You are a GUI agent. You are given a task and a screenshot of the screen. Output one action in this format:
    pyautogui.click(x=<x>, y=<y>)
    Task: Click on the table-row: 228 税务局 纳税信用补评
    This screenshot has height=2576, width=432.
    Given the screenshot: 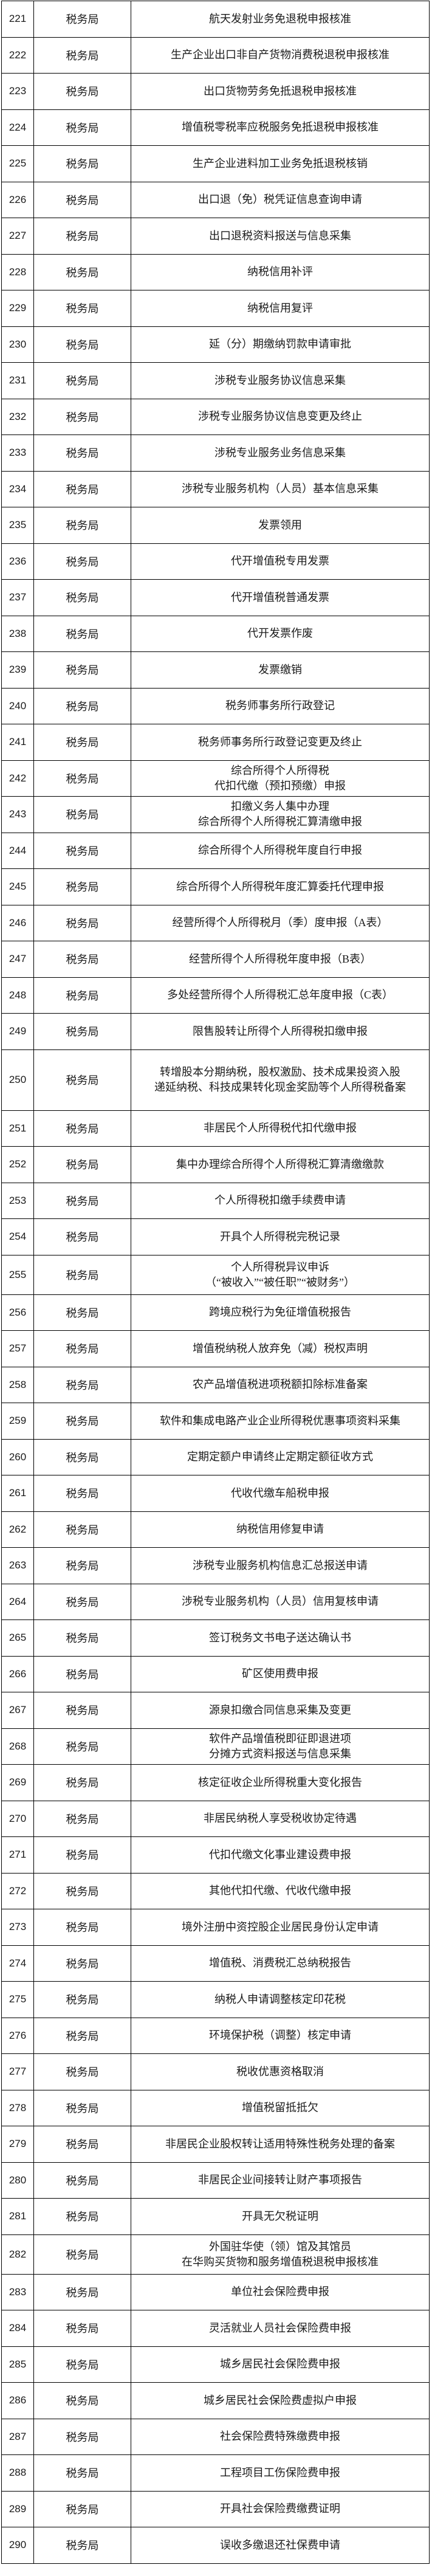 What is the action you would take?
    pyautogui.click(x=215, y=271)
    